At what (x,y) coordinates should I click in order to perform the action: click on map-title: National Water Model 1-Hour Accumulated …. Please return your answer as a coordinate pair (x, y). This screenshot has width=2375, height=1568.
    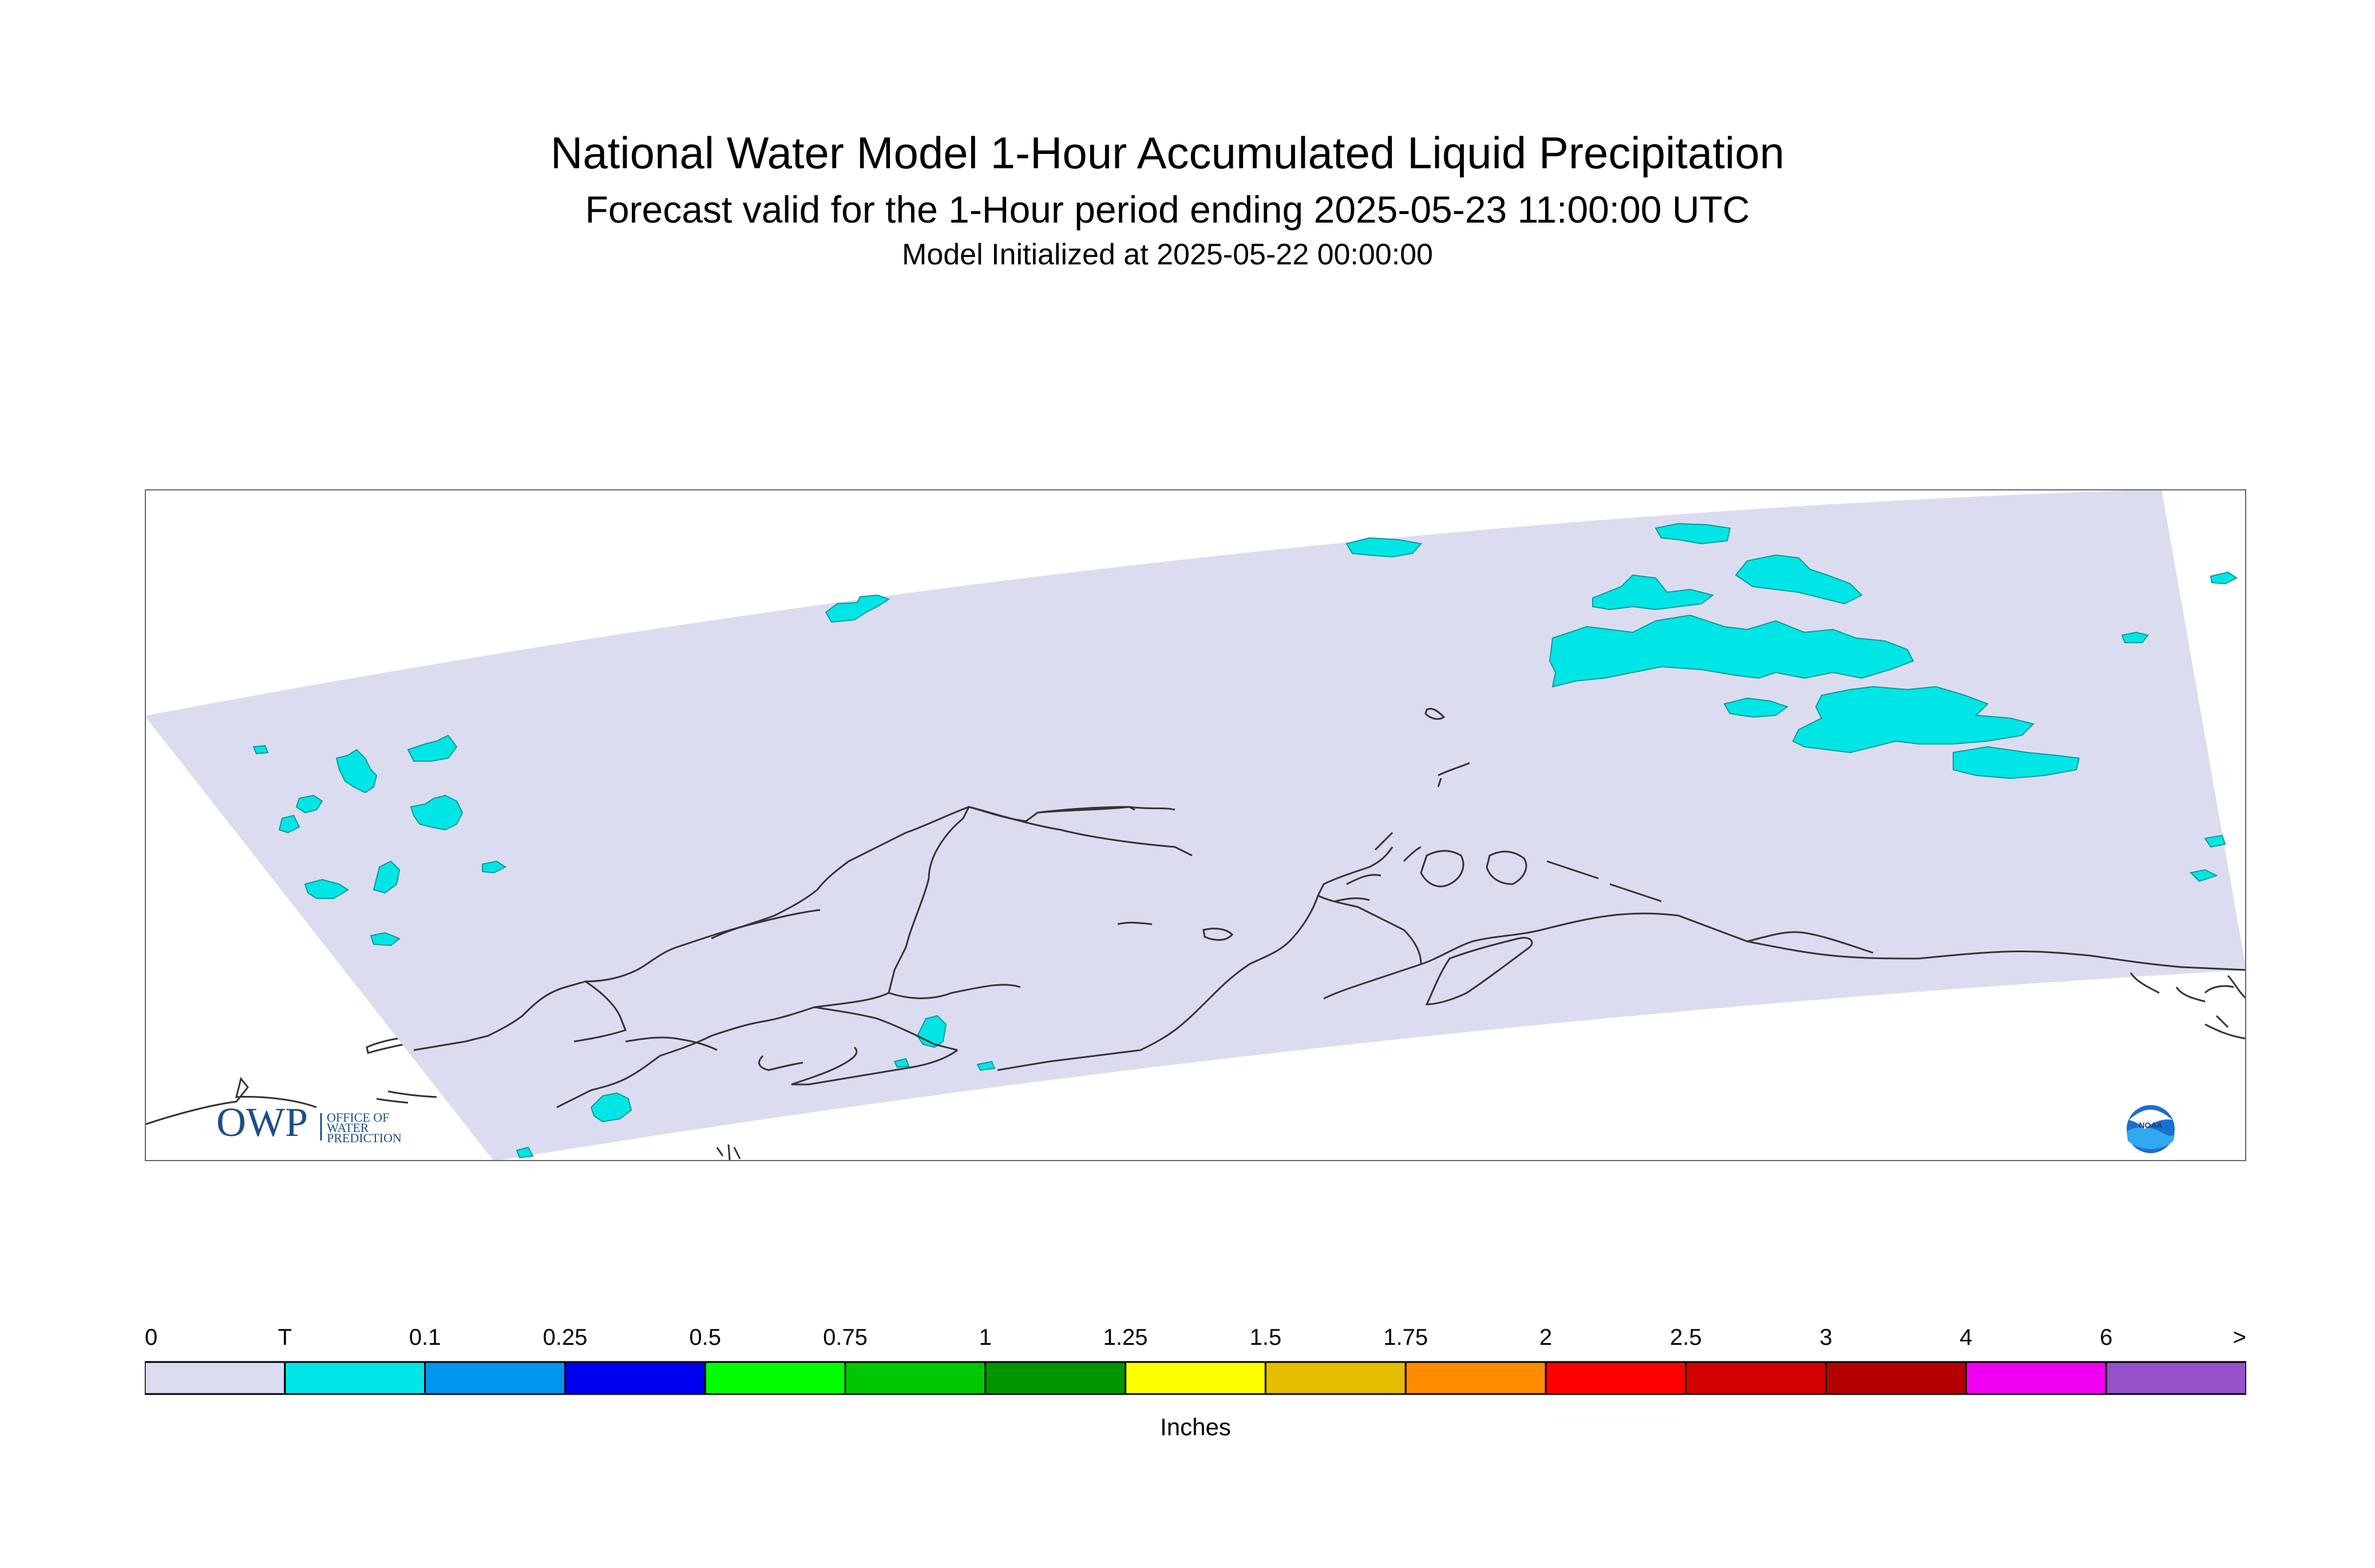
    Looking at the image, I should click on (1167, 153).